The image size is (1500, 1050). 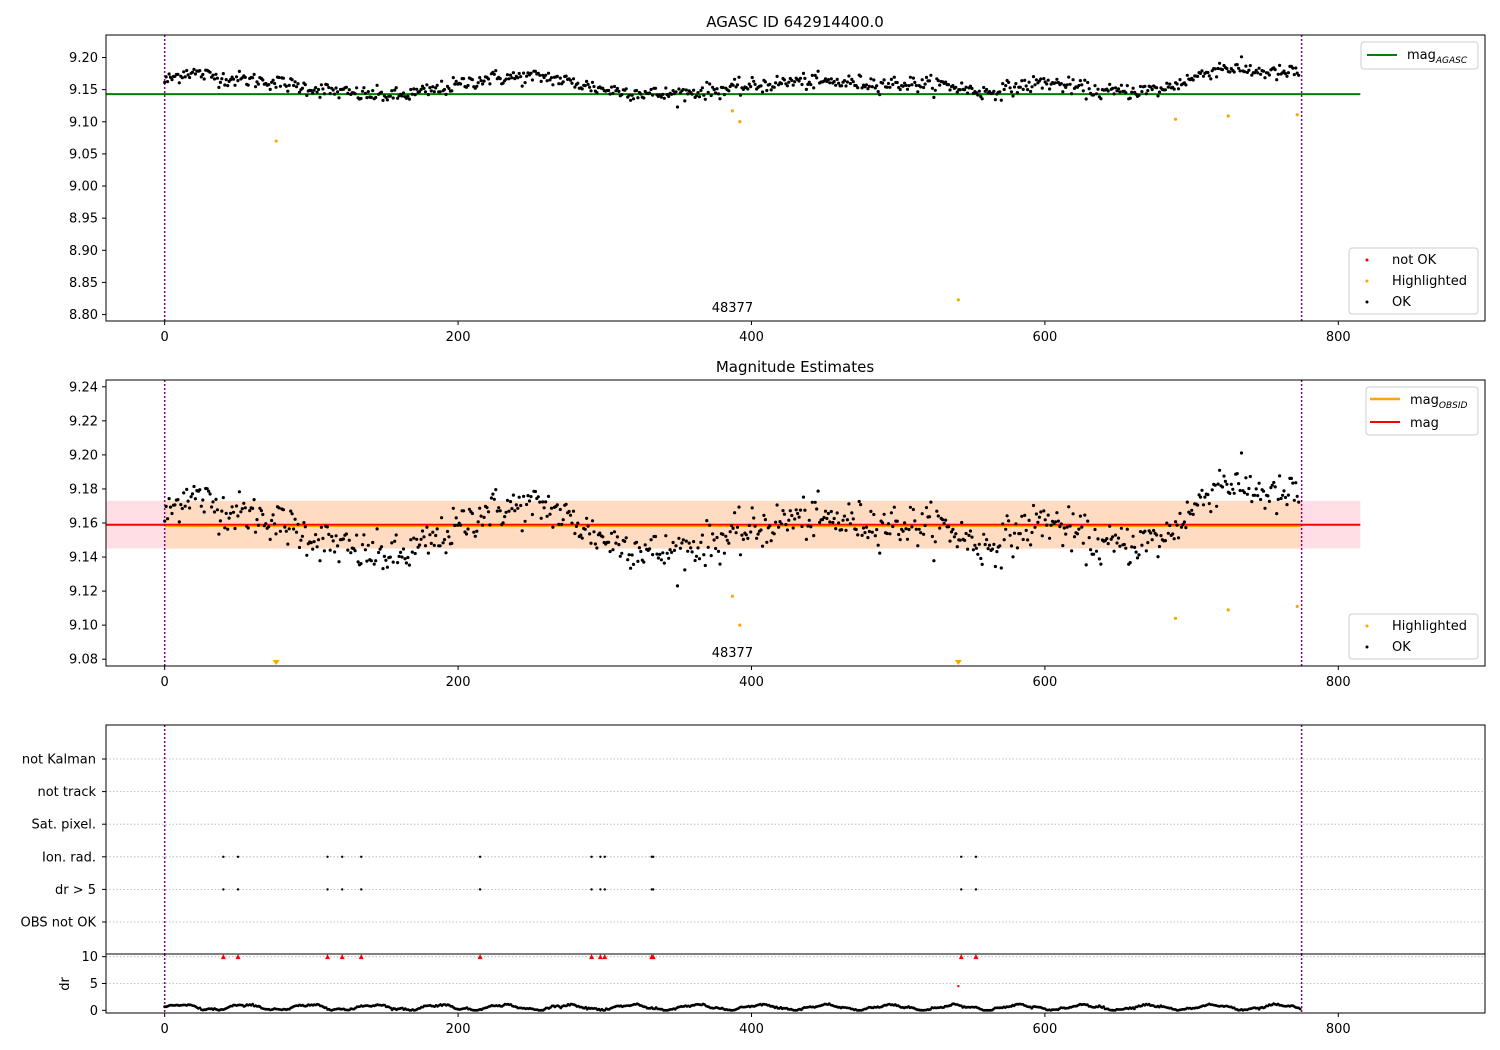 I want to click on panel-agasc-obsid-label: 48377, so click(x=732, y=308).